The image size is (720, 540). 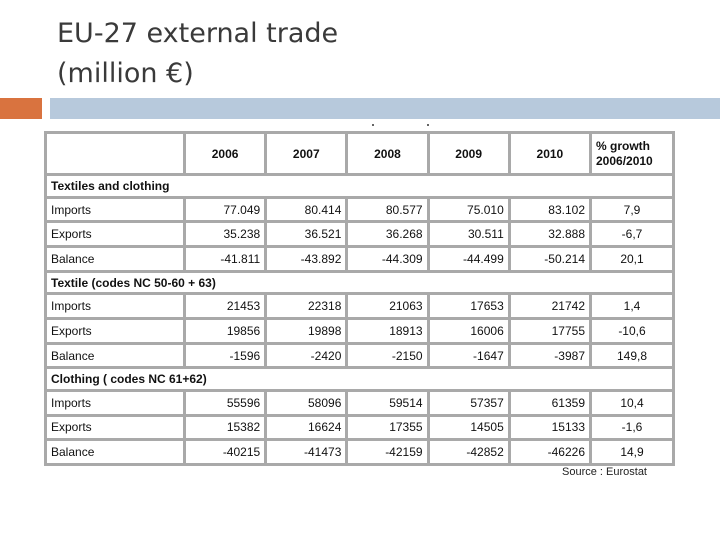 I want to click on value-cell: 17755, so click(x=549, y=331).